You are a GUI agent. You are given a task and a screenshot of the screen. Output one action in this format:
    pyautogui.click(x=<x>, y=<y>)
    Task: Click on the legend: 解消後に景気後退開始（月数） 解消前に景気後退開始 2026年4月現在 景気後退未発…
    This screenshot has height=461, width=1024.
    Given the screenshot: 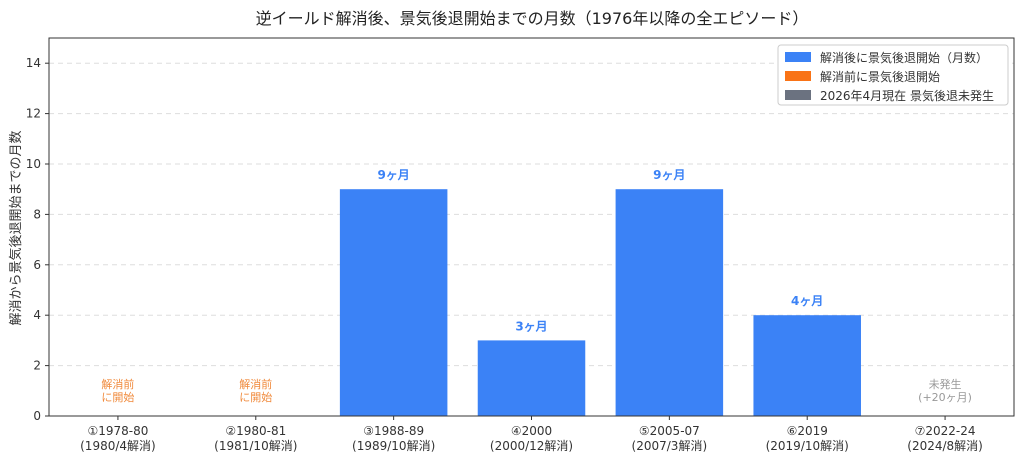 What is the action you would take?
    pyautogui.click(x=893, y=75)
    